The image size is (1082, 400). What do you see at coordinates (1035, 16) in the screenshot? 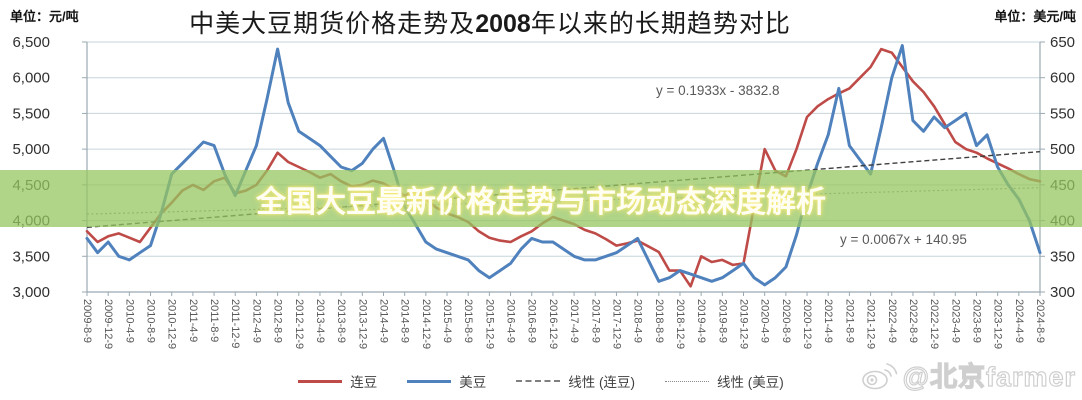
I see `right-axis-unit-label: 单位：美元/吨` at bounding box center [1035, 16].